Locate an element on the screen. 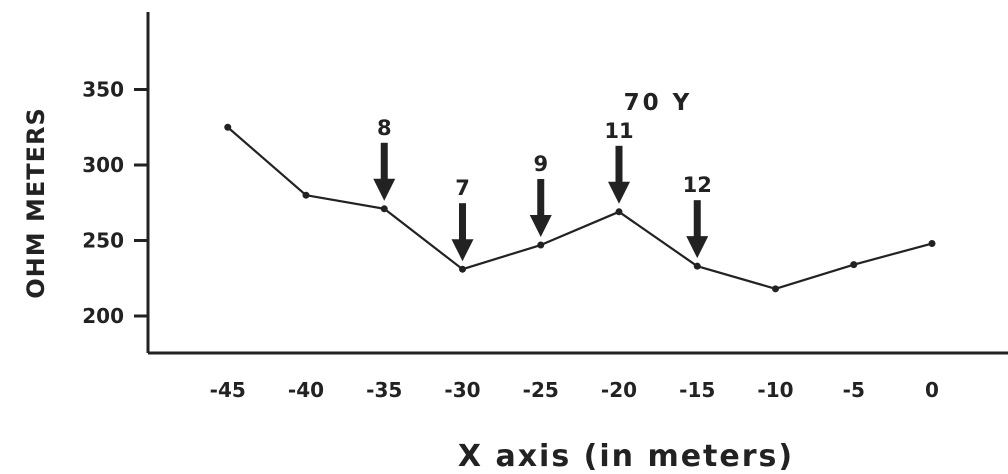  x-tick-label: -35 is located at coordinates (384, 390).